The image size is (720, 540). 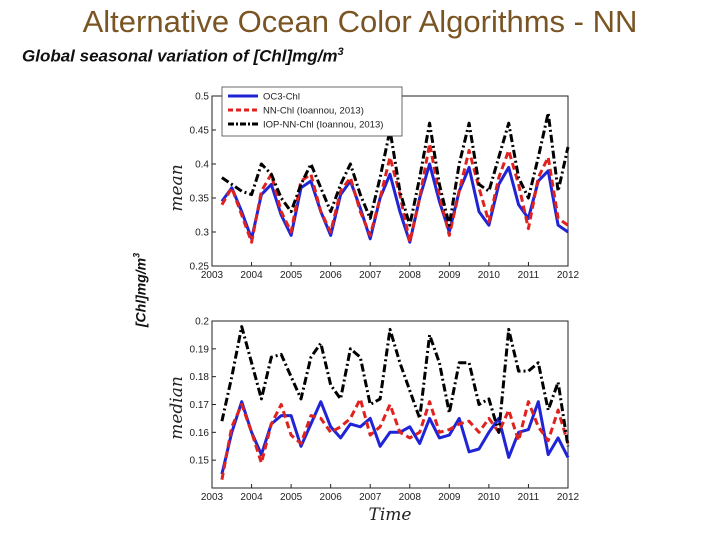 What do you see at coordinates (410, 497) in the screenshot?
I see `median-x-tick-label: 2008` at bounding box center [410, 497].